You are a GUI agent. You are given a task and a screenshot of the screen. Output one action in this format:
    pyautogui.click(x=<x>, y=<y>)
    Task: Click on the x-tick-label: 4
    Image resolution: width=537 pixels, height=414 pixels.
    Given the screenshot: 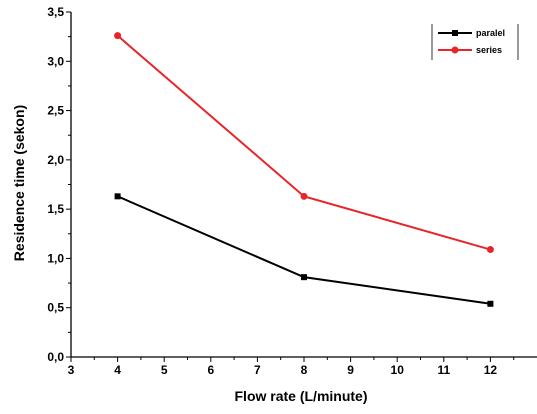 What is the action you would take?
    pyautogui.click(x=117, y=370)
    